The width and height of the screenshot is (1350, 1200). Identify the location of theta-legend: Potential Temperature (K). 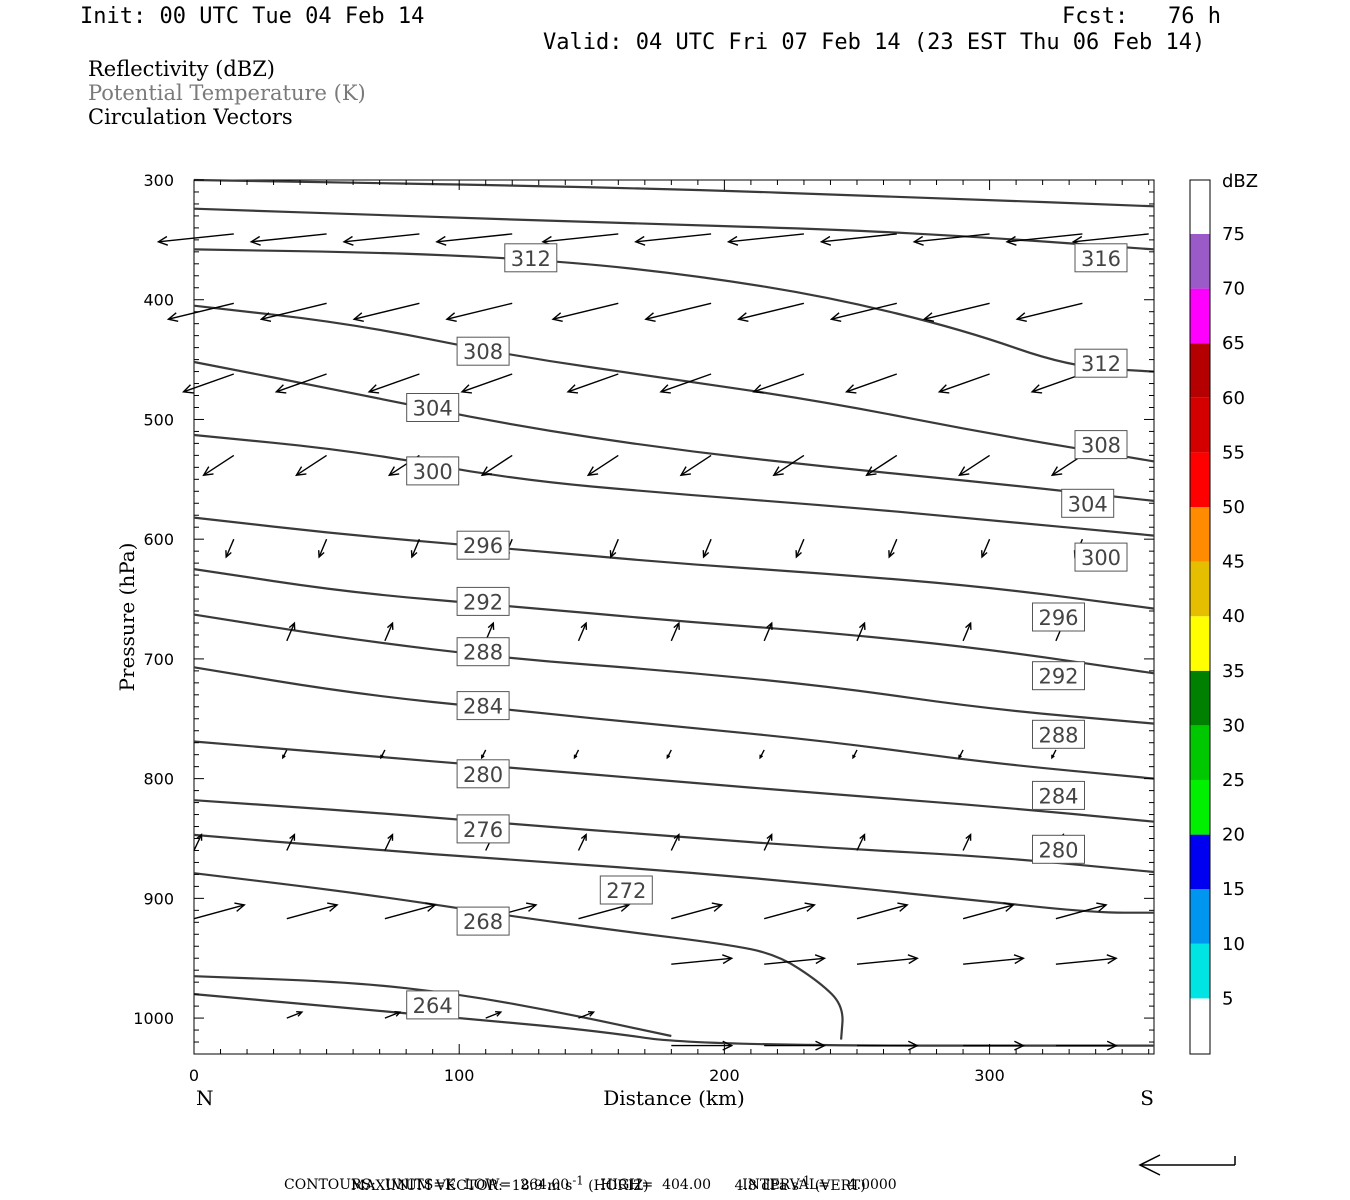
(227, 93).